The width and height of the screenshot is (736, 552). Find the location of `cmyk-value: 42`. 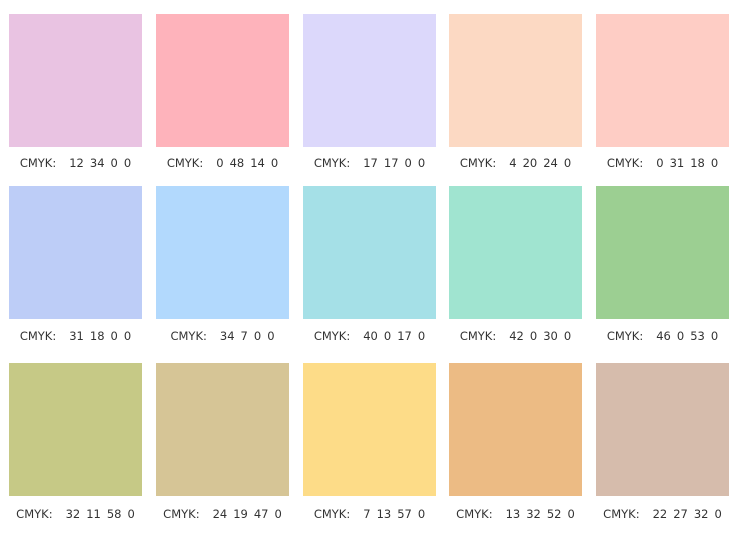

cmyk-value: 42 is located at coordinates (516, 336).